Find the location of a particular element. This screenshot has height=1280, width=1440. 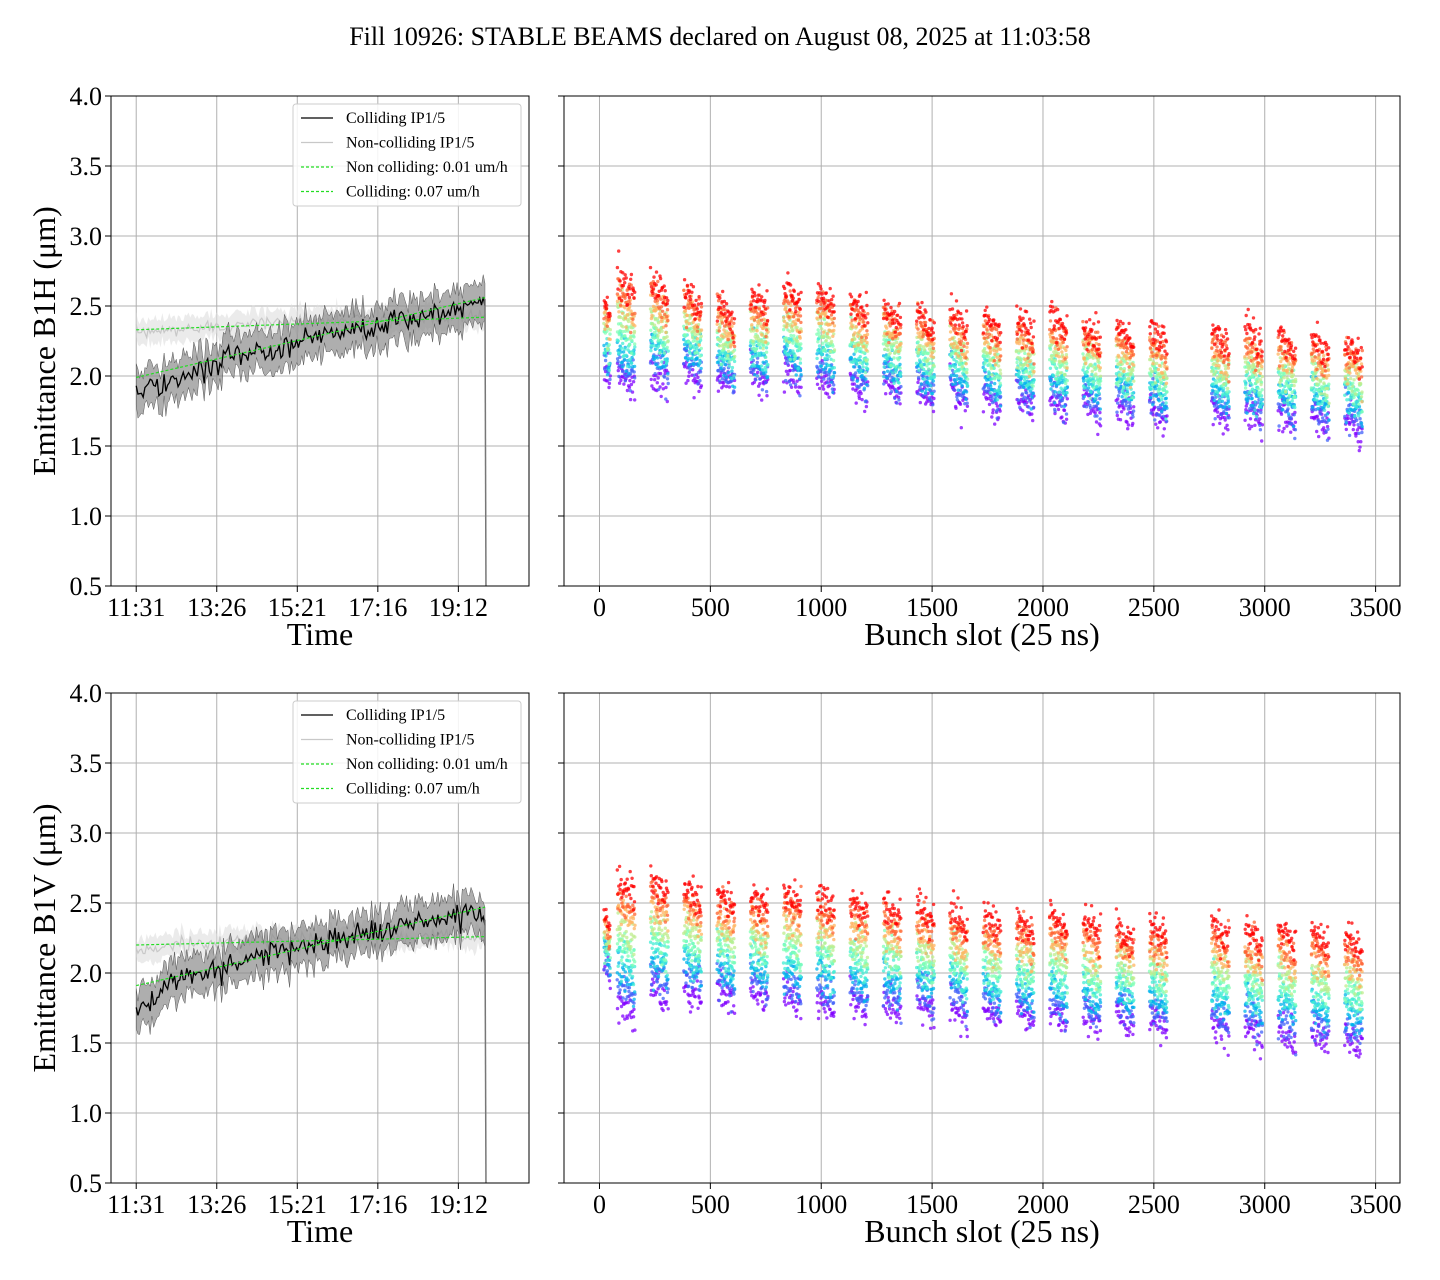

x-tick-label: 3000 is located at coordinates (1265, 607).